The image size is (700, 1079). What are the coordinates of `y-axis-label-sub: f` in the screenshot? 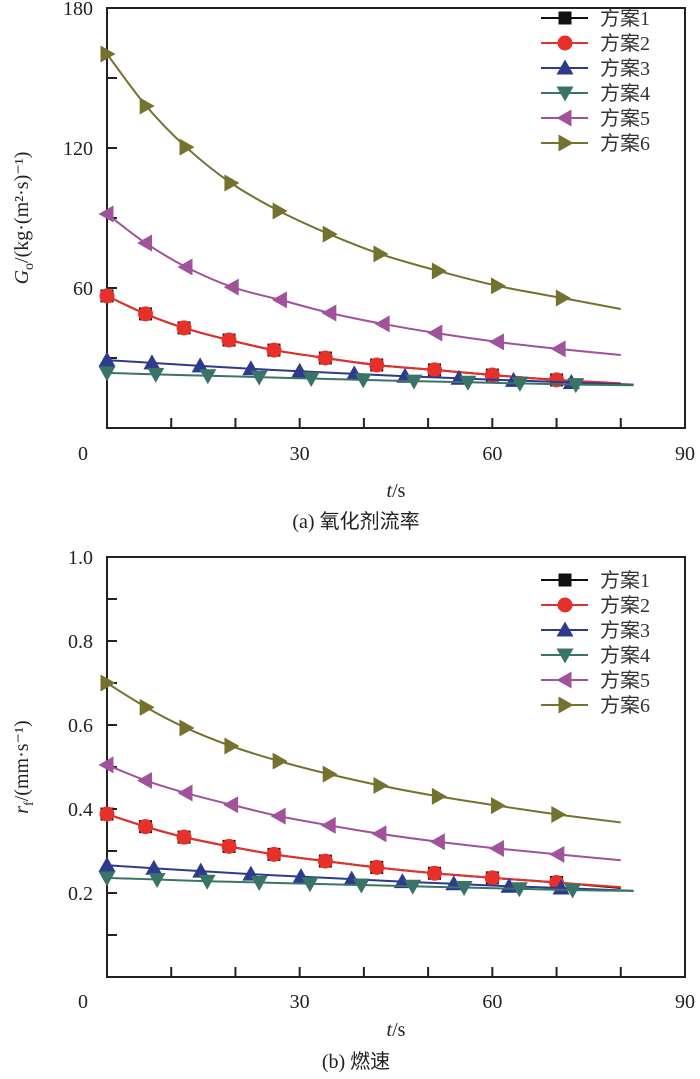 It's located at (29, 803).